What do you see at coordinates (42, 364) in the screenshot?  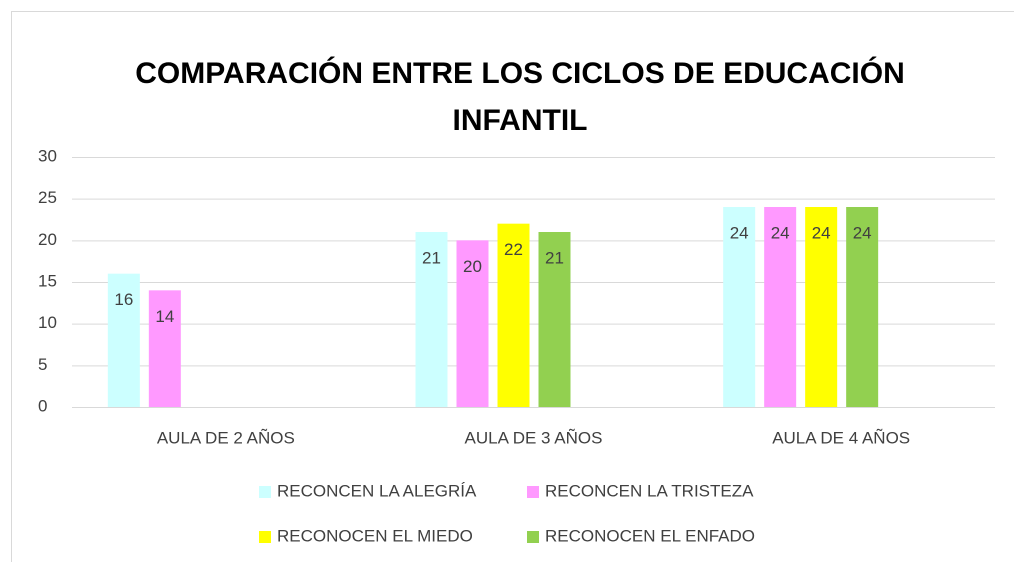 I see `y-tick-label: 5` at bounding box center [42, 364].